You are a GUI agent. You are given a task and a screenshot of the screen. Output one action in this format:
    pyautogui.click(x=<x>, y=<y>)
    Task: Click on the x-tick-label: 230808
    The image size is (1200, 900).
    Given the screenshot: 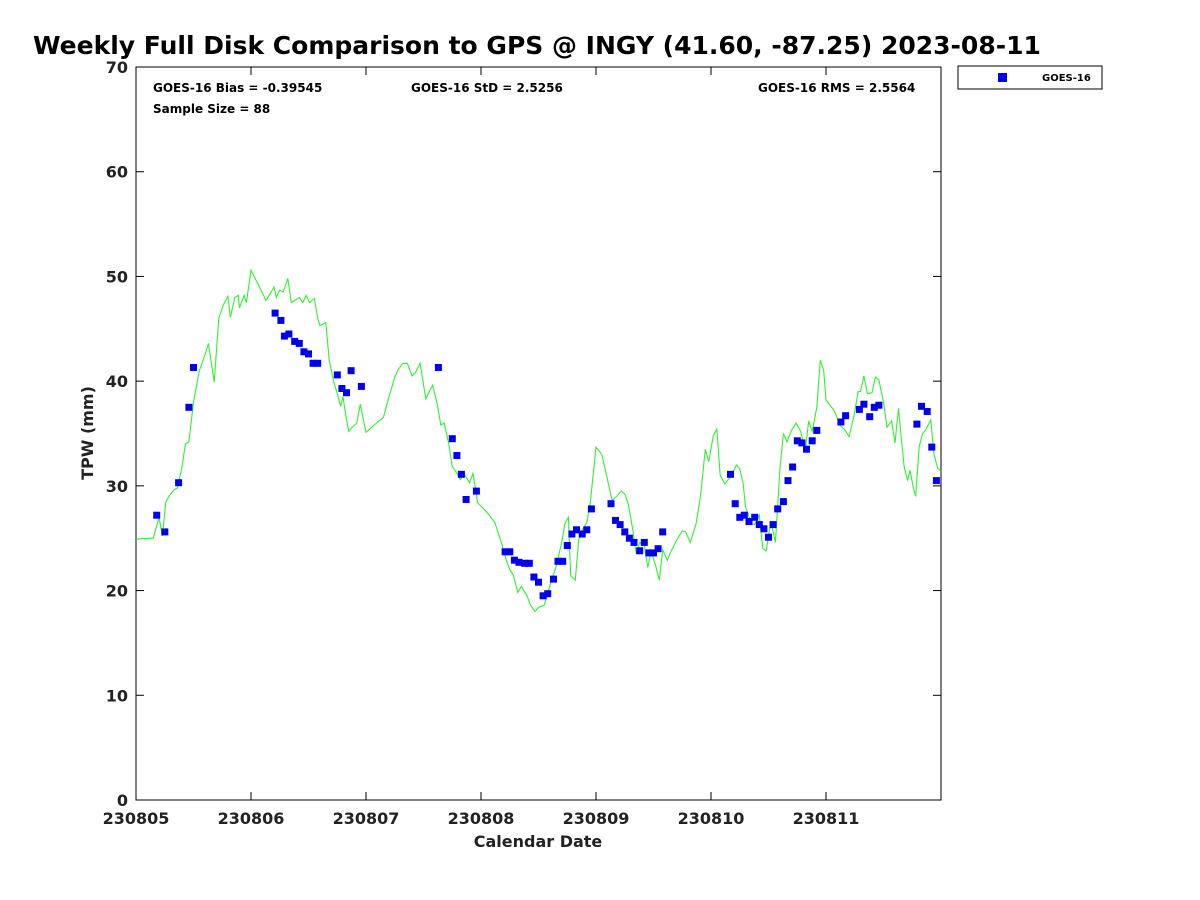 What is the action you would take?
    pyautogui.click(x=481, y=818)
    